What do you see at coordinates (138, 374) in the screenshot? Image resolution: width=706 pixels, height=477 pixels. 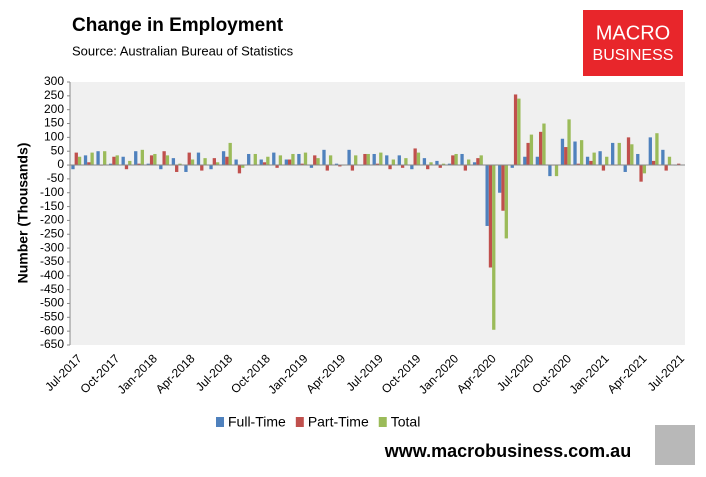 I see `x-tick-label: Jan-2018` at bounding box center [138, 374].